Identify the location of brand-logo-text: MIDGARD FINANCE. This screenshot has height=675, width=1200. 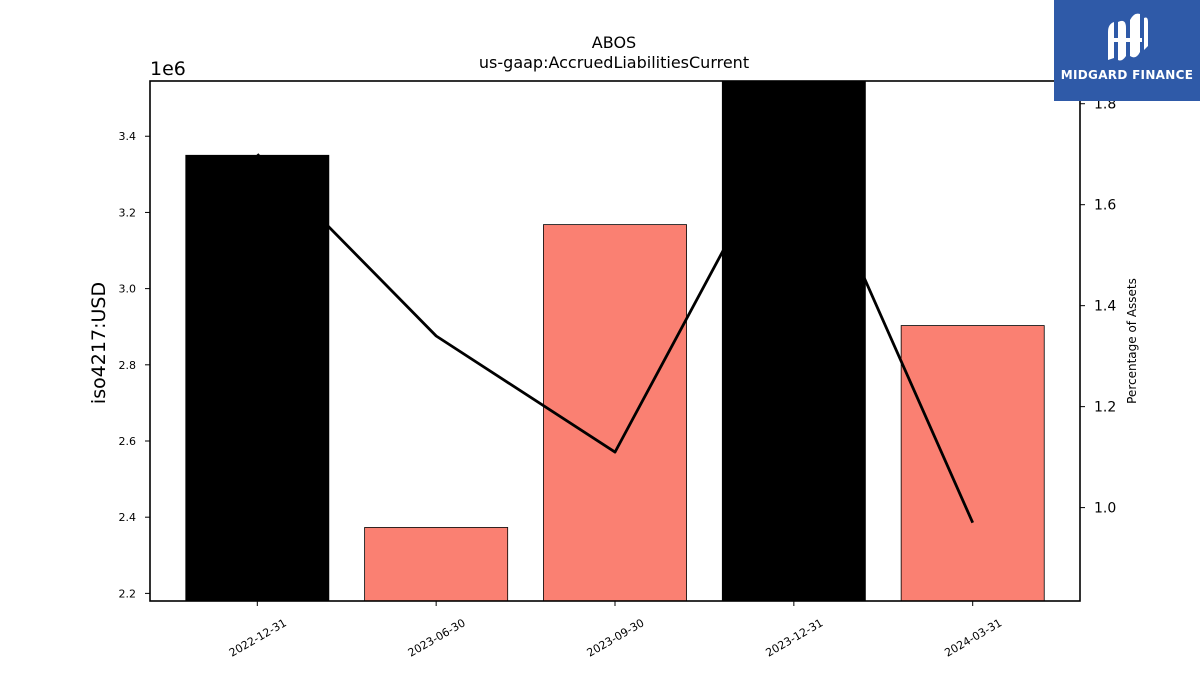
(1127, 75).